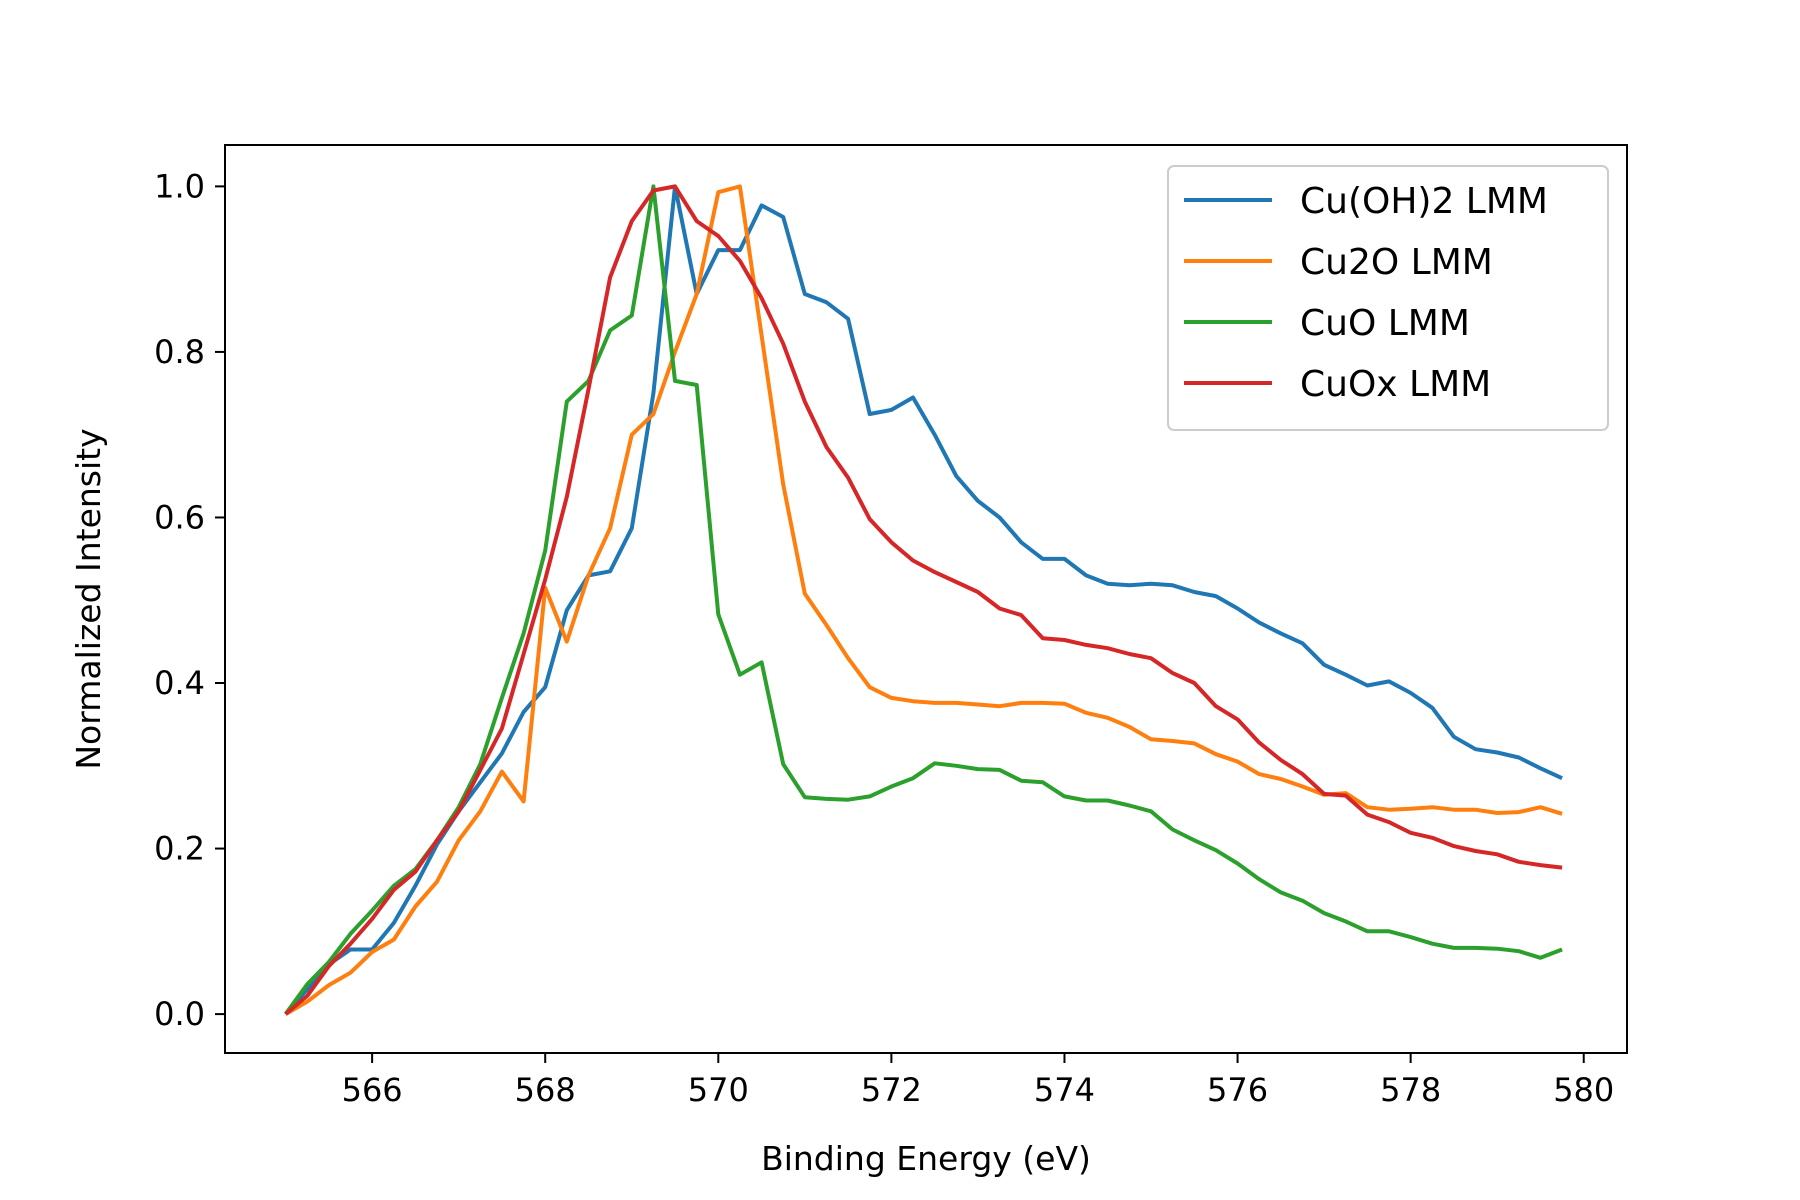 The width and height of the screenshot is (1800, 1200). What do you see at coordinates (1395, 384) in the screenshot?
I see `legend-label-3: CuOx LMM` at bounding box center [1395, 384].